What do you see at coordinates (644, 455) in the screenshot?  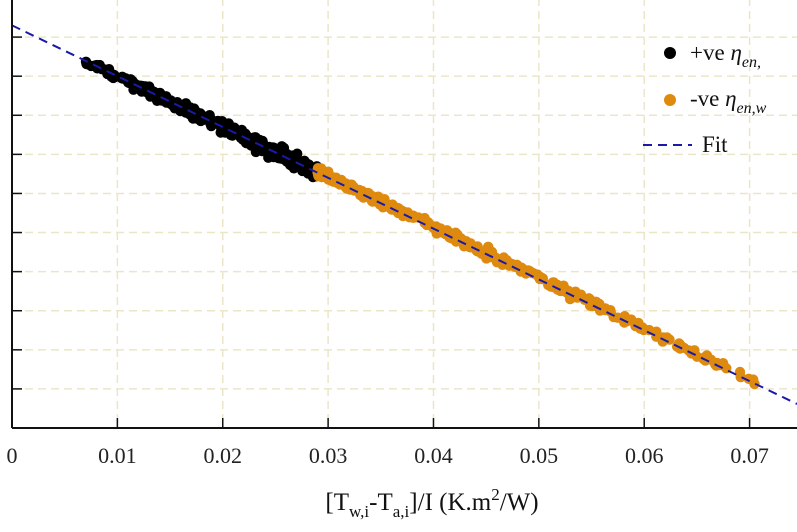 I see `x-tick-label-6: 0.06` at bounding box center [644, 455].